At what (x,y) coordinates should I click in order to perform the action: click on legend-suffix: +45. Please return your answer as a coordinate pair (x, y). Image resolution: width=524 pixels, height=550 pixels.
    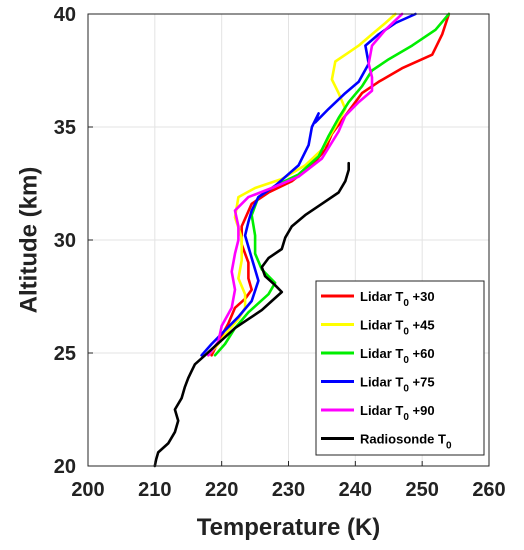
    Looking at the image, I should click on (422, 325).